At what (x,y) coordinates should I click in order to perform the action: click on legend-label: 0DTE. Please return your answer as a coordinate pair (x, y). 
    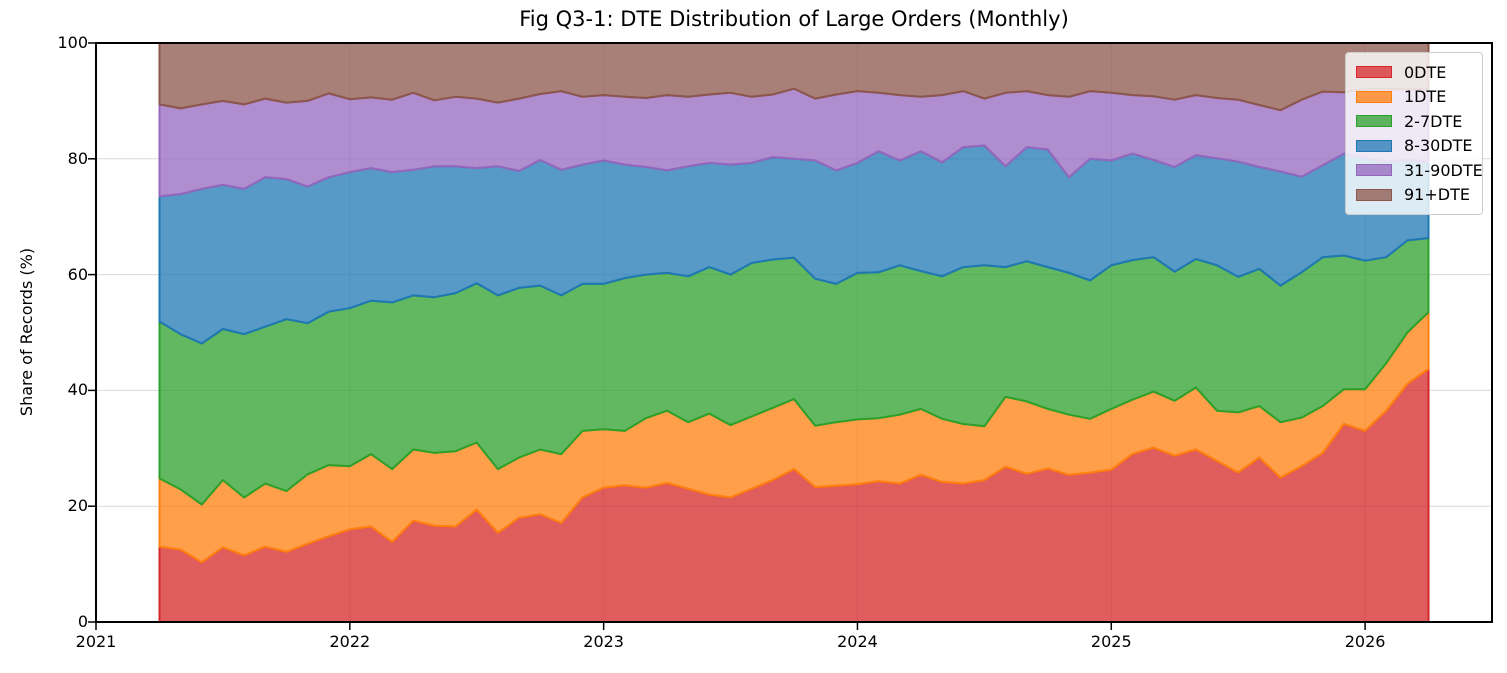
    Looking at the image, I should click on (1425, 72).